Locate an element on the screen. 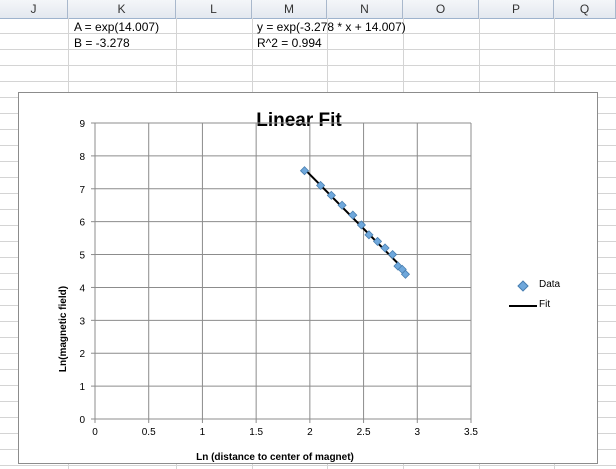 This screenshot has width=616, height=469. x-tick-label: 2 is located at coordinates (310, 432).